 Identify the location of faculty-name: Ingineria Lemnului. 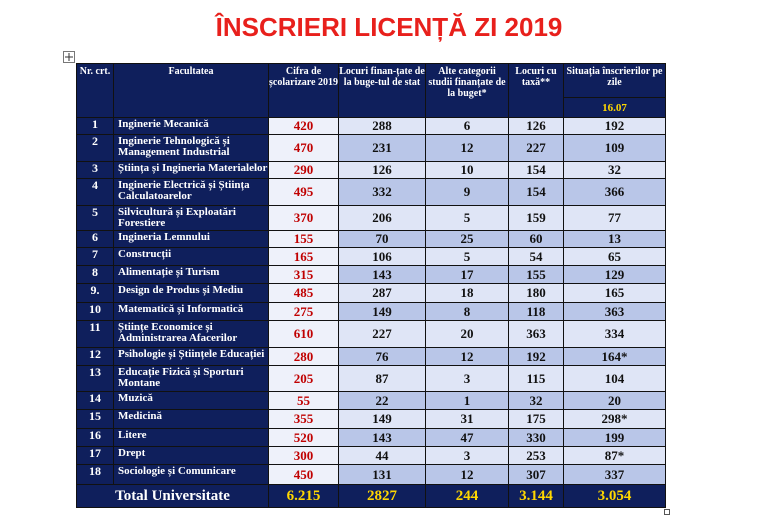
(191, 239).